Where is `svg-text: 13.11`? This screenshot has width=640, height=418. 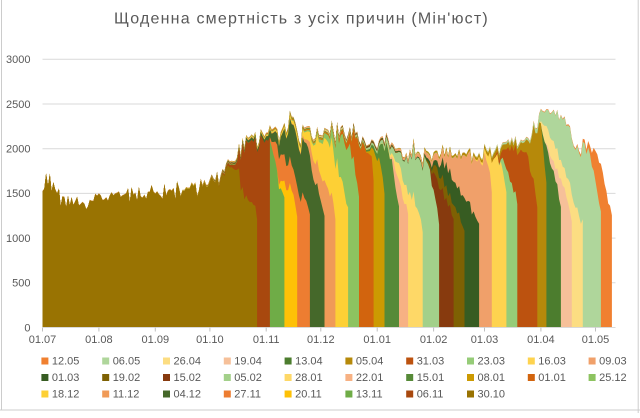
svg-text: 13.11 is located at coordinates (369, 395).